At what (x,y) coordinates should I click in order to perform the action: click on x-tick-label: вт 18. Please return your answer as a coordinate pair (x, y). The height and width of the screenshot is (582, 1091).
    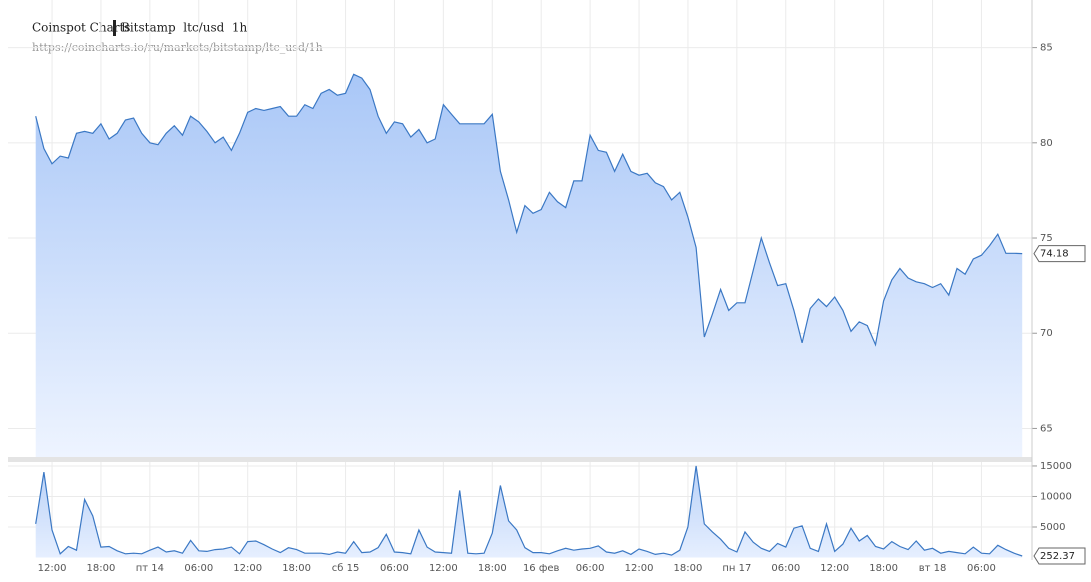
    Looking at the image, I should click on (933, 568).